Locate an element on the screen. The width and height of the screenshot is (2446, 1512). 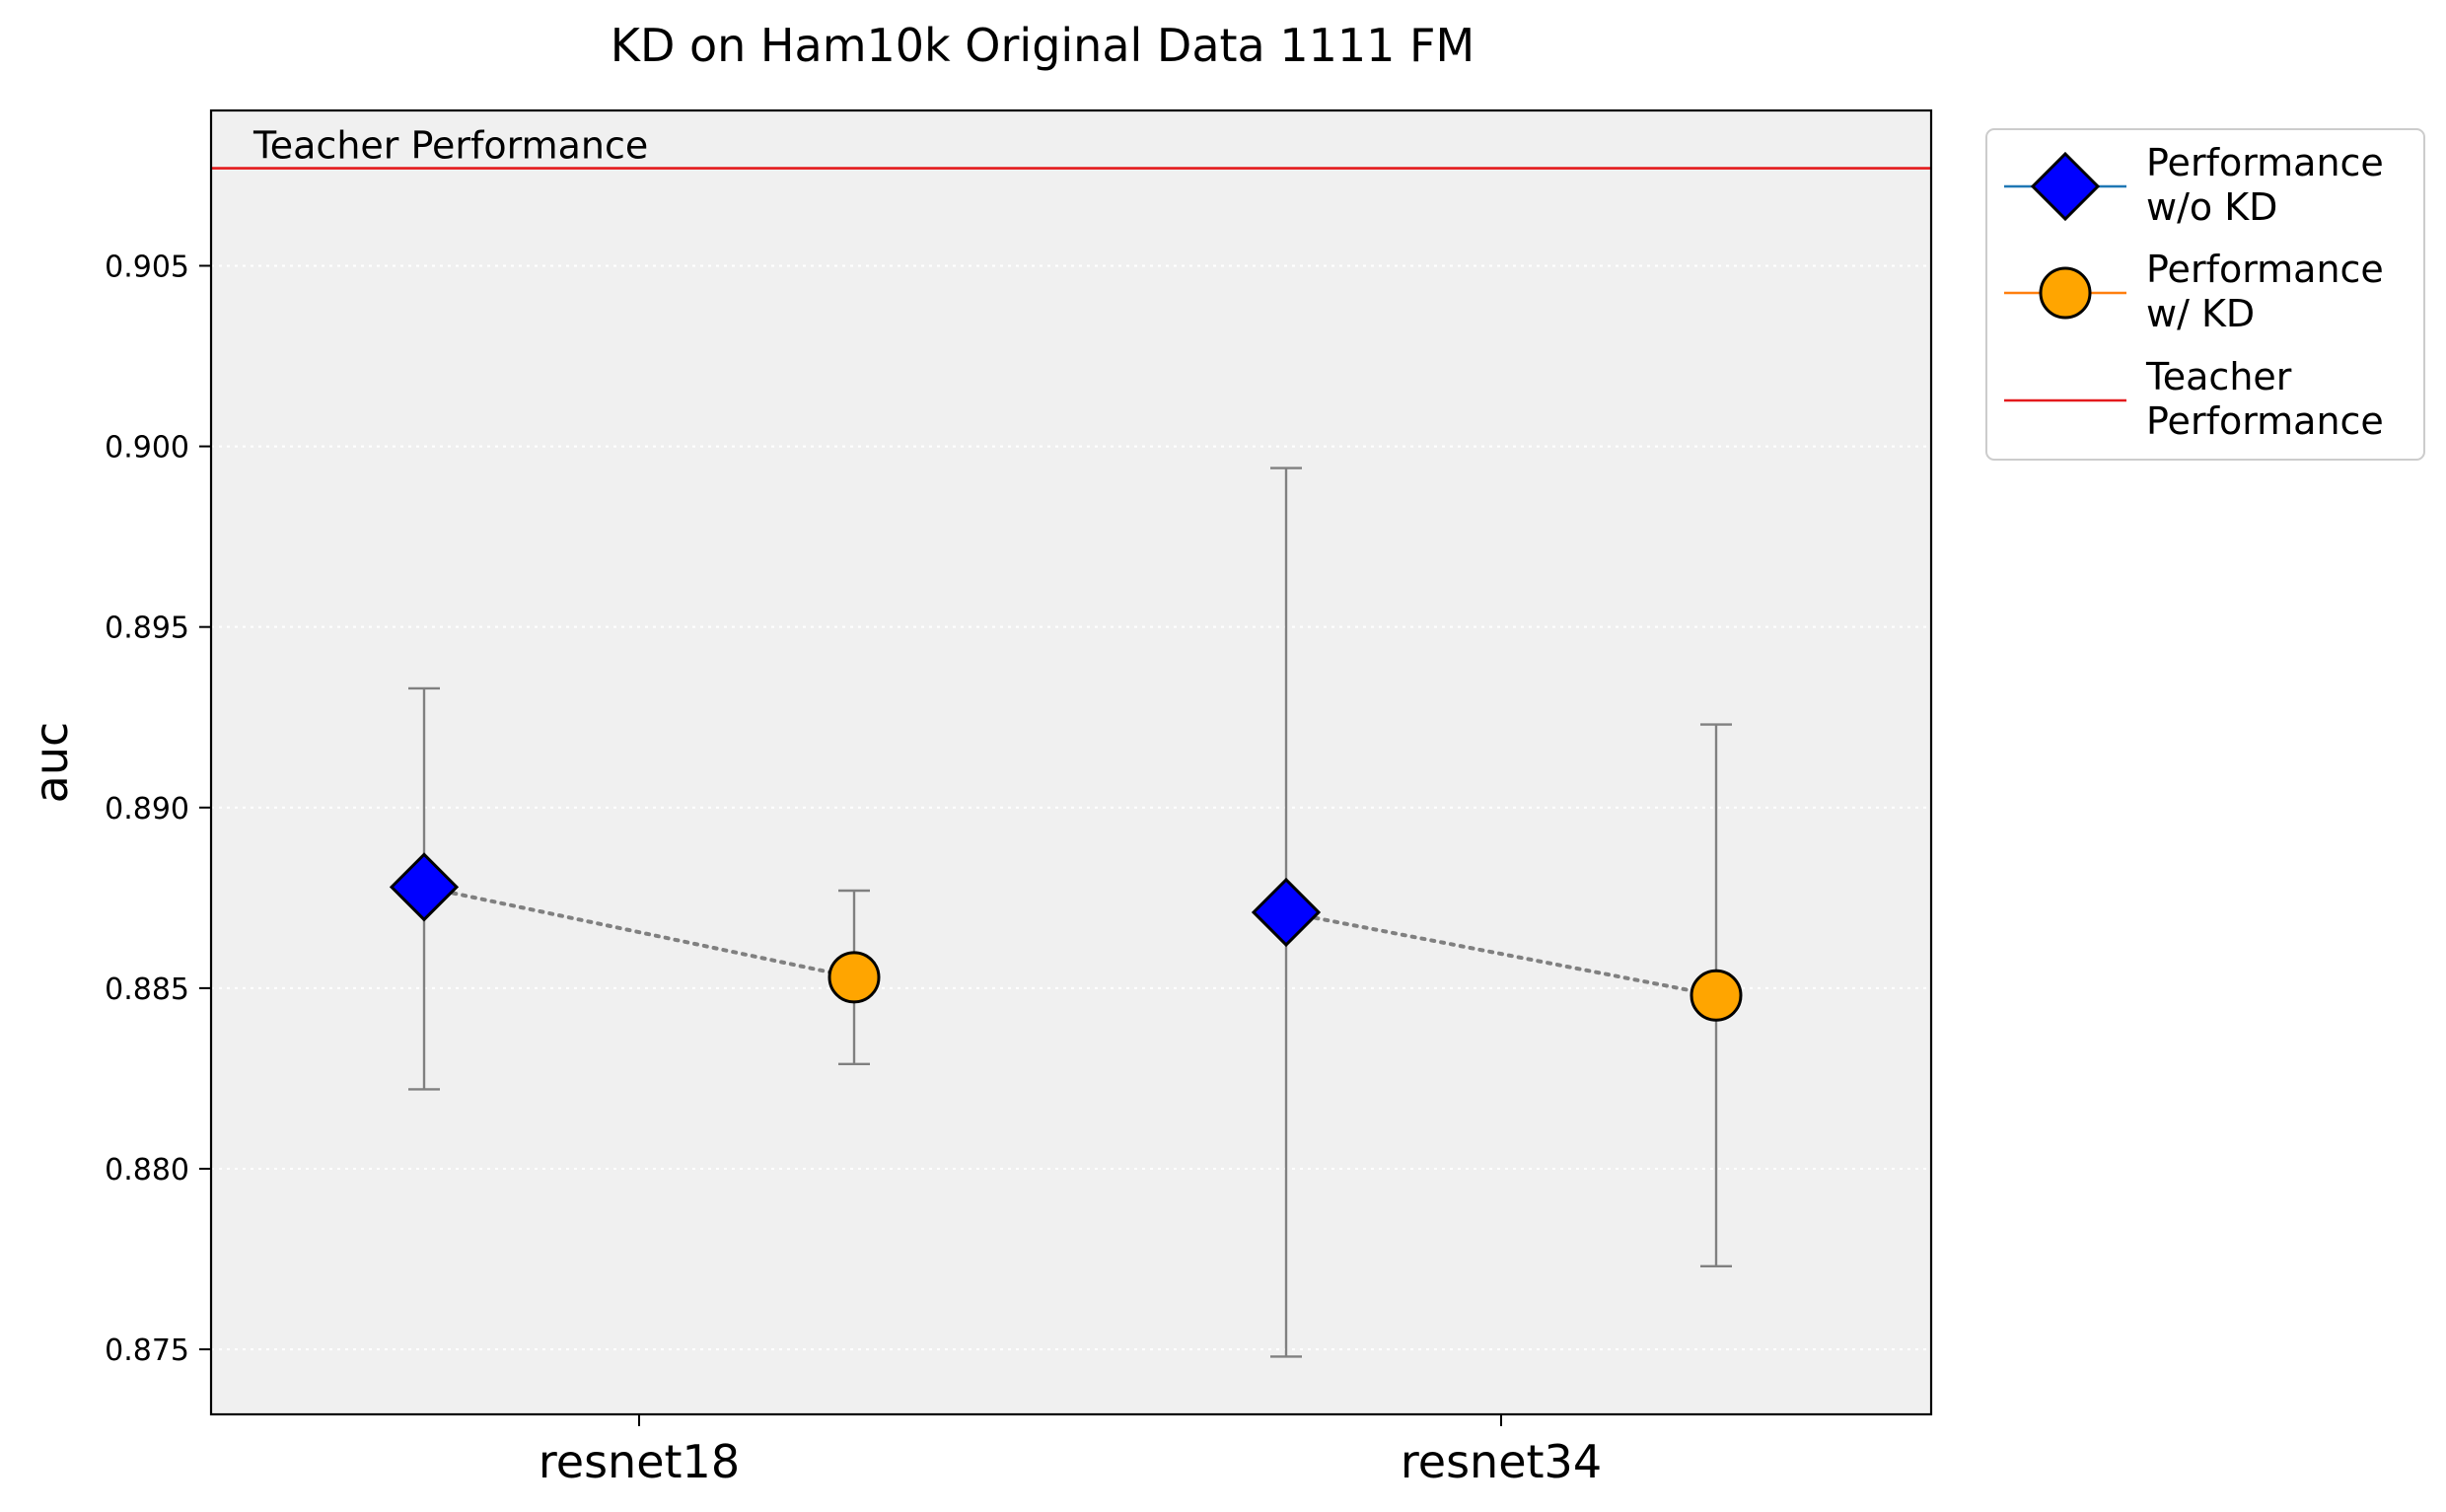
legend-label-line1: Teacher is located at coordinates (2218, 376).